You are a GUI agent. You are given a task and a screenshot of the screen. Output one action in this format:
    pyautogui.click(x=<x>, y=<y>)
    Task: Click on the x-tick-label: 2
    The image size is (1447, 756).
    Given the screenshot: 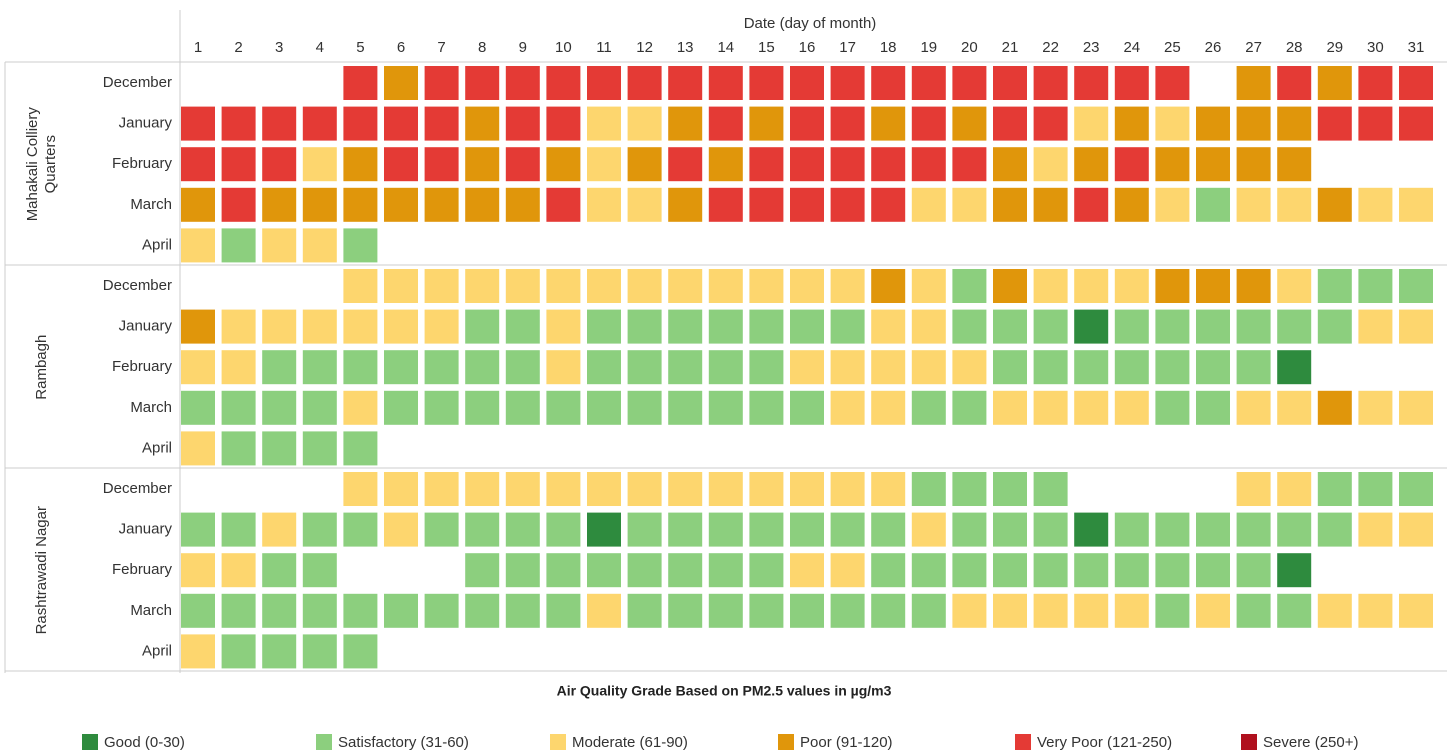 What is the action you would take?
    pyautogui.click(x=238, y=47)
    